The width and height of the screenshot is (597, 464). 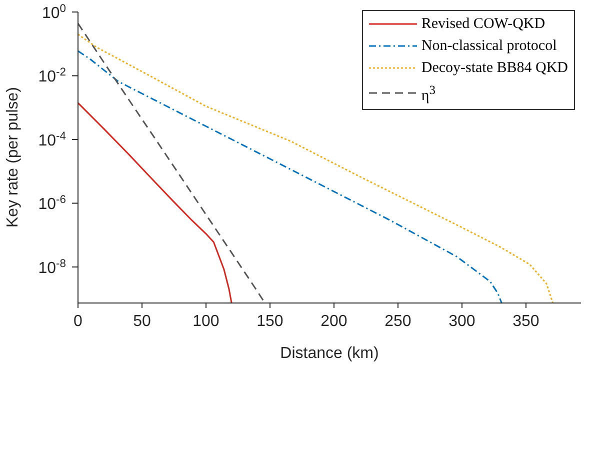 I want to click on y-tick-label: 10$^{0}$, so click(x=54, y=12).